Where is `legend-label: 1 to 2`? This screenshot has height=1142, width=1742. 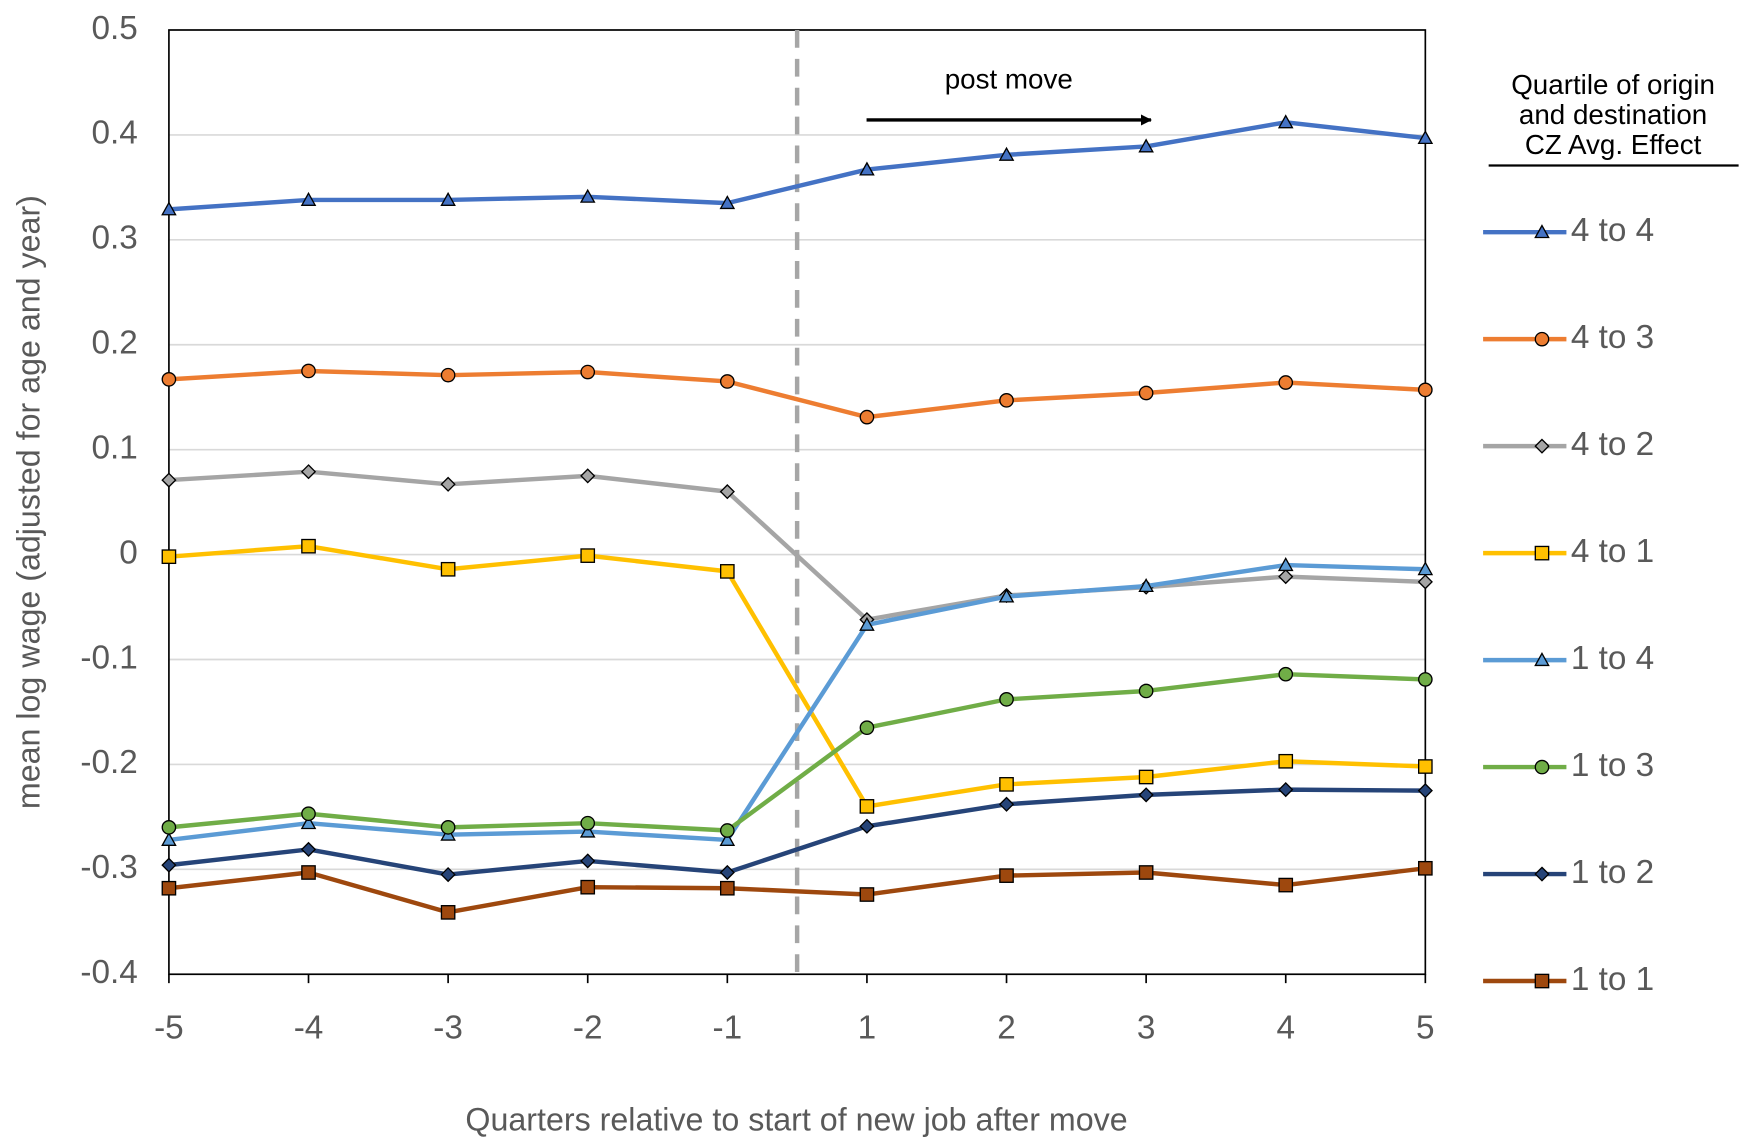
legend-label: 1 to 2 is located at coordinates (1612, 872).